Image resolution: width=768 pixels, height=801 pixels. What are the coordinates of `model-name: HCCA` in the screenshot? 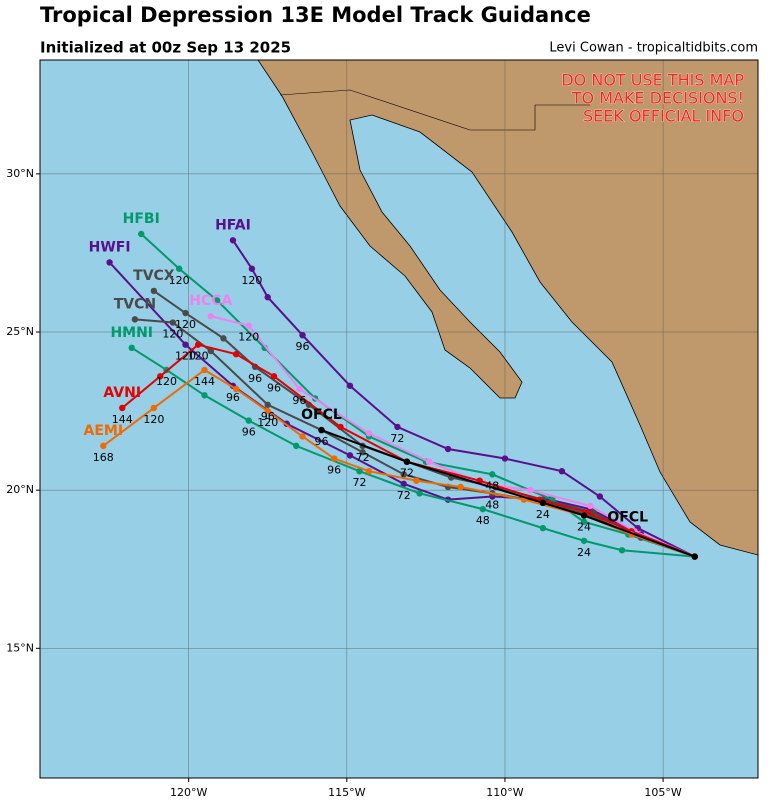 It's located at (210, 301).